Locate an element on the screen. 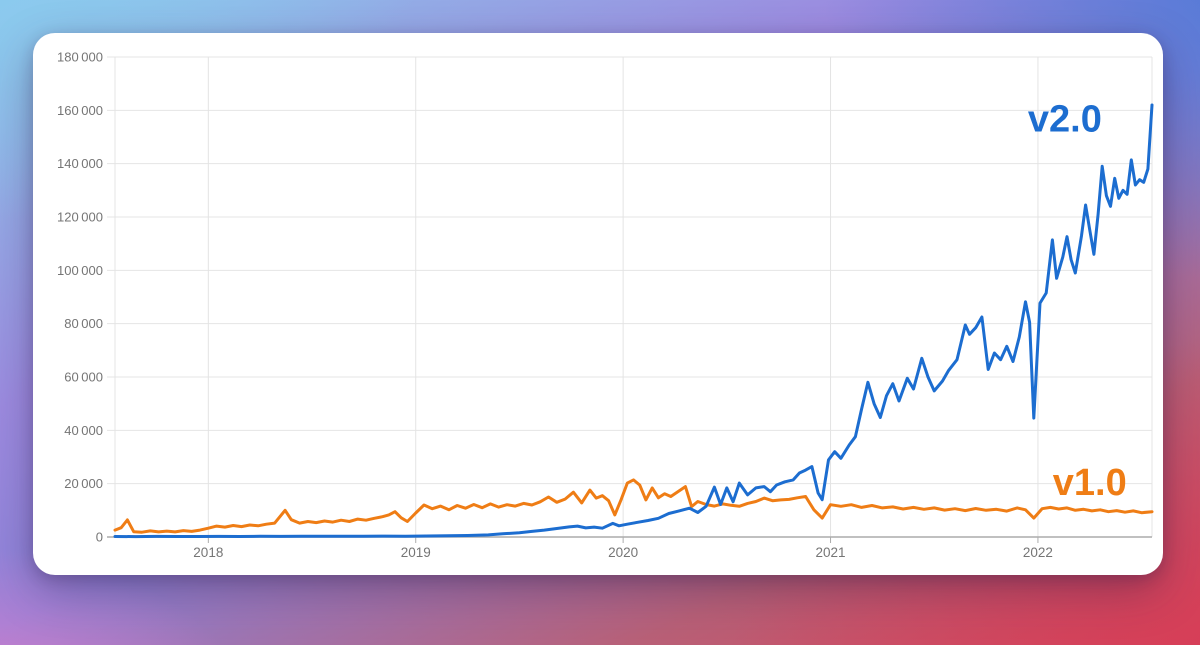  x-tick-label: 2019 is located at coordinates (416, 552).